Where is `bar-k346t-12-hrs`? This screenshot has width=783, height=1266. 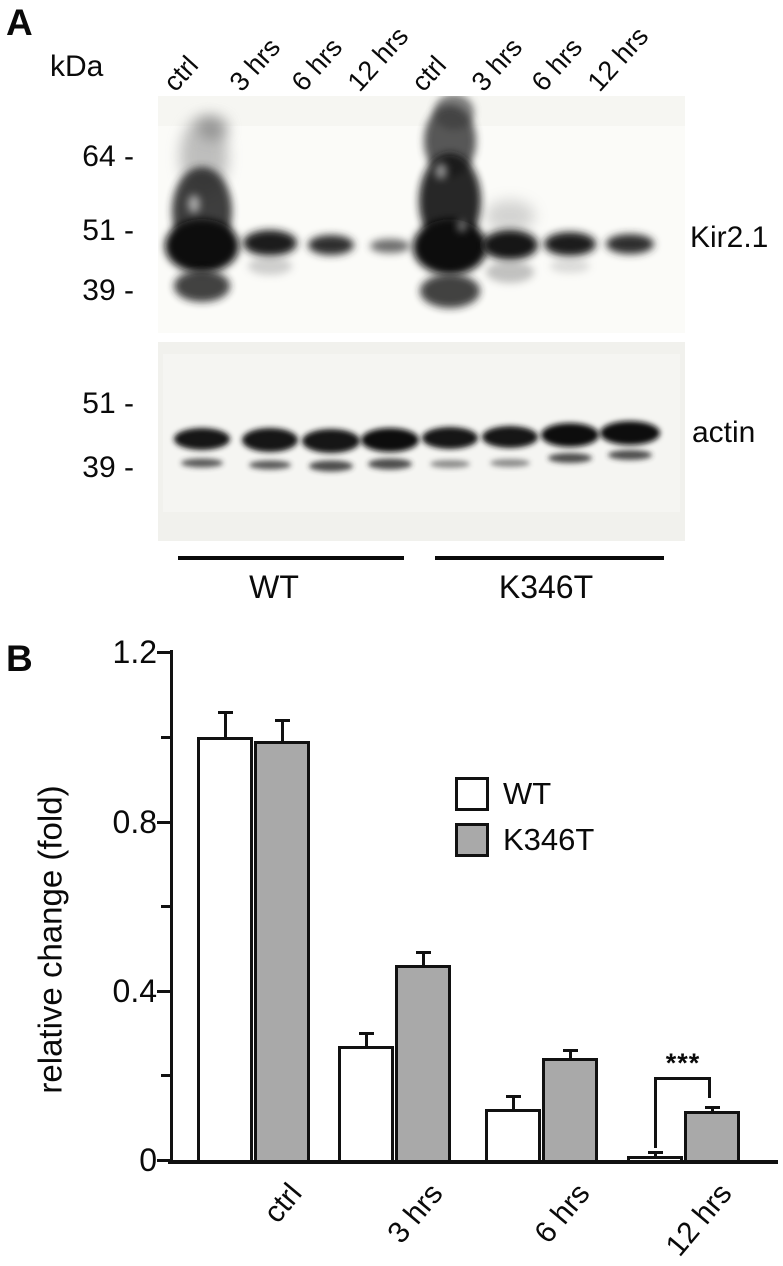 bar-k346t-12-hrs is located at coordinates (712, 1135).